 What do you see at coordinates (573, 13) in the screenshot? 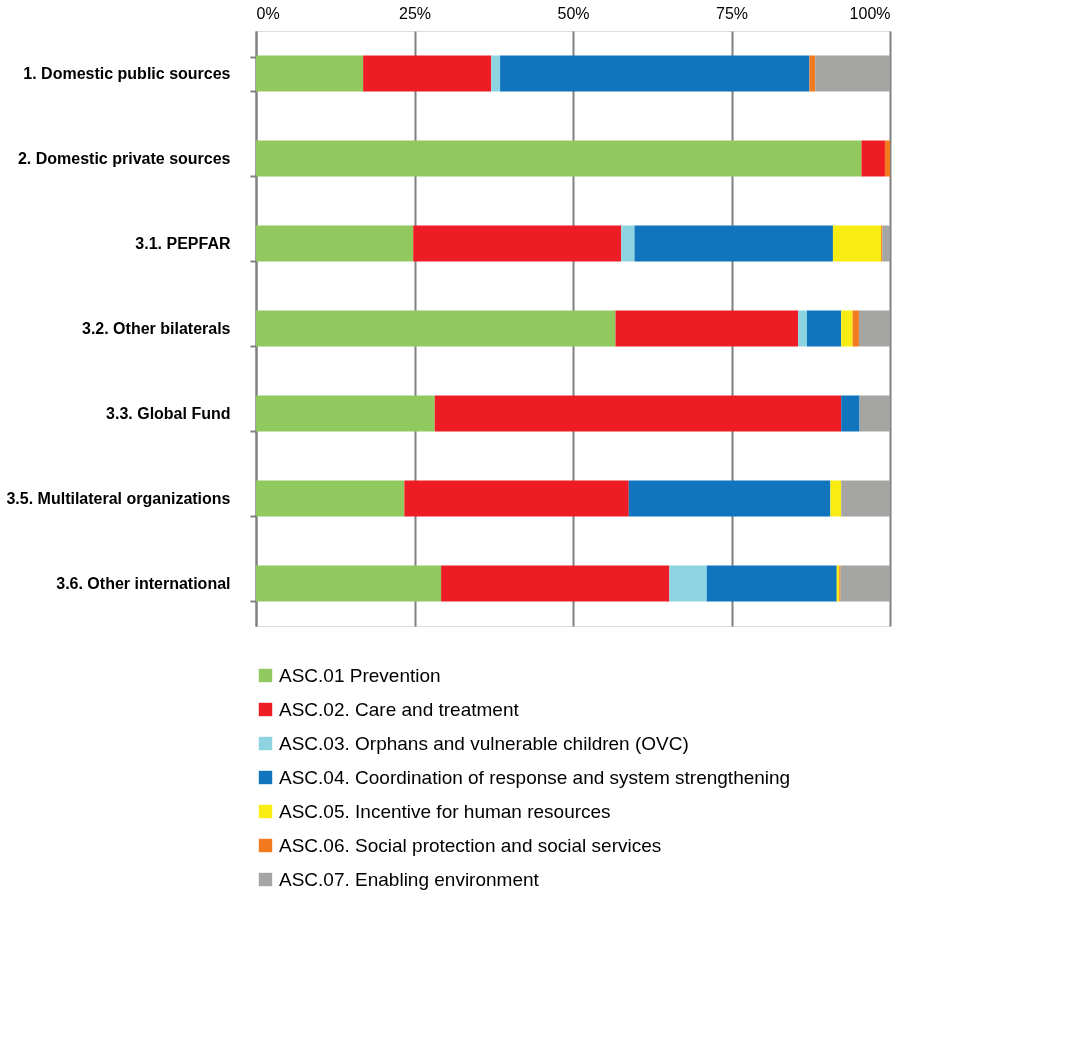
I see `x-tick-label: 50%` at bounding box center [573, 13].